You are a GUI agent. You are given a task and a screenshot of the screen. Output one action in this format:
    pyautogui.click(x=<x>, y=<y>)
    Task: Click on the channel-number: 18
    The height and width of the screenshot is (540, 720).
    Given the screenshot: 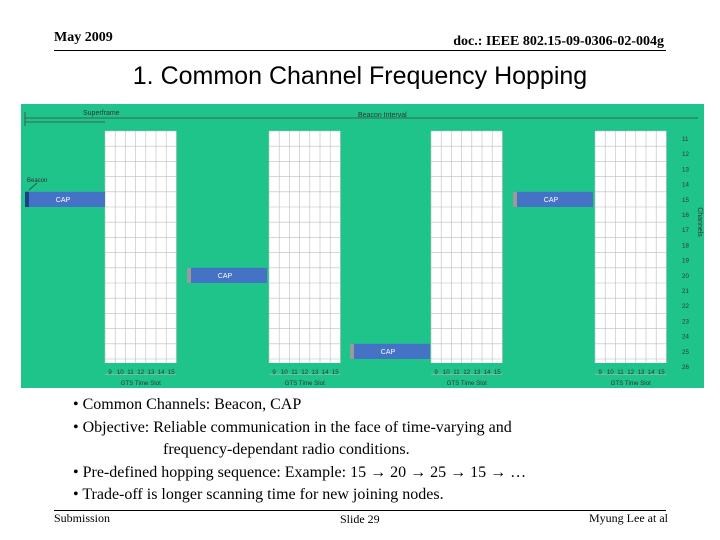 What is the action you would take?
    pyautogui.click(x=685, y=245)
    